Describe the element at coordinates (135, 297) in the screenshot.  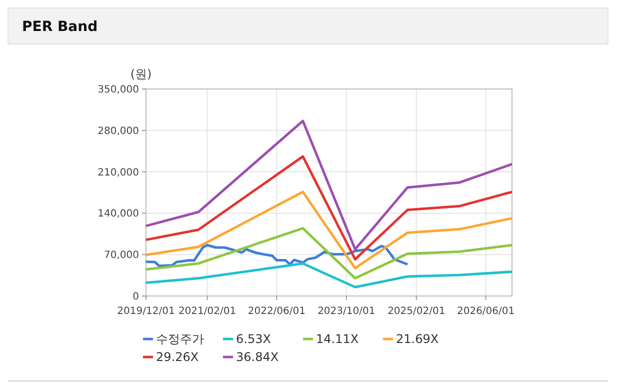
I see `y-tick-label: 0` at that location.